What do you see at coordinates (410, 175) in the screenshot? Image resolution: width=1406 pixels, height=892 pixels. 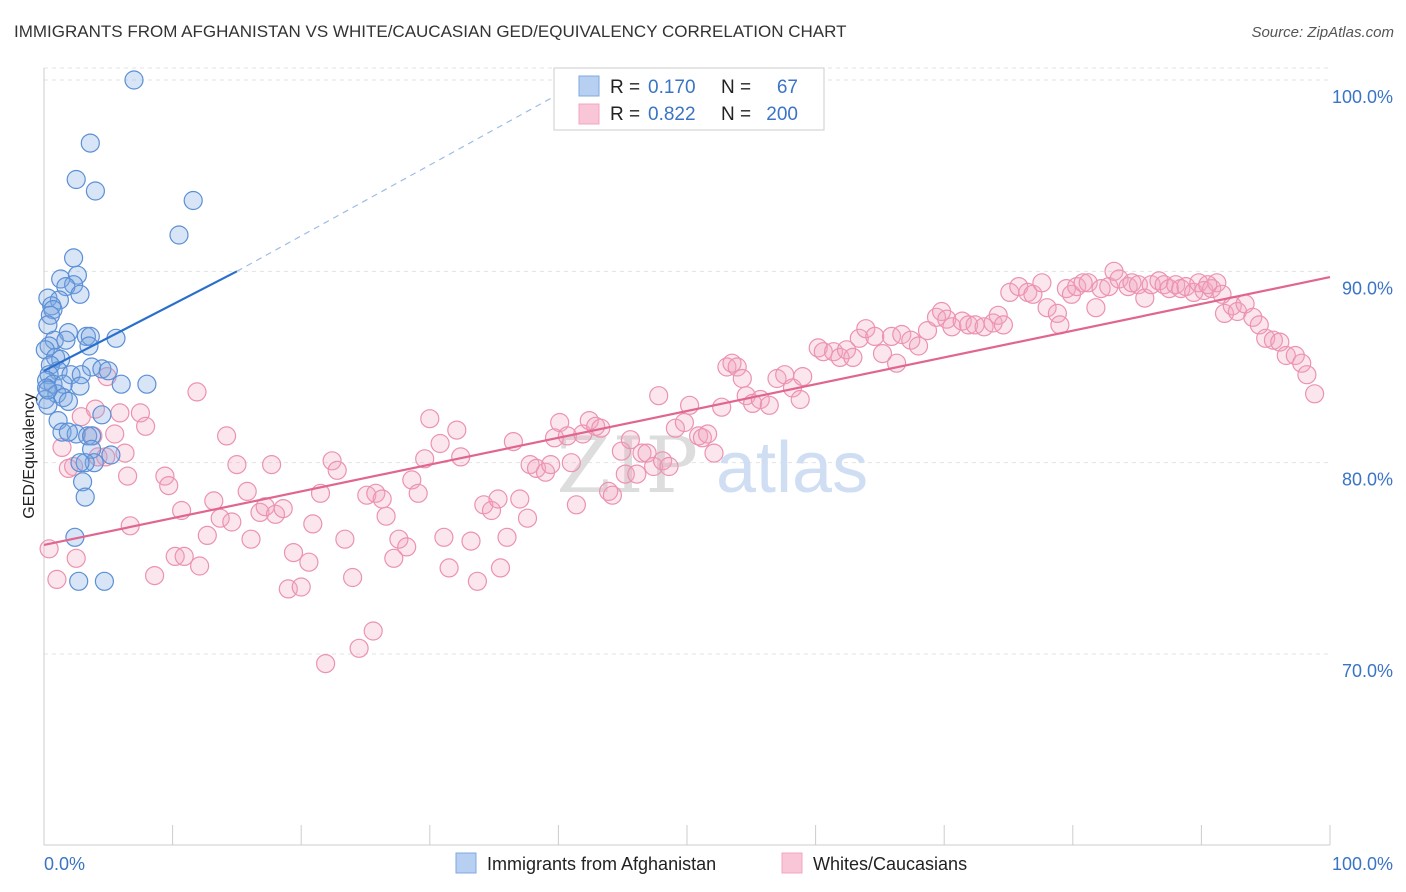 I see `trend-line-afghanistan-extension` at bounding box center [410, 175].